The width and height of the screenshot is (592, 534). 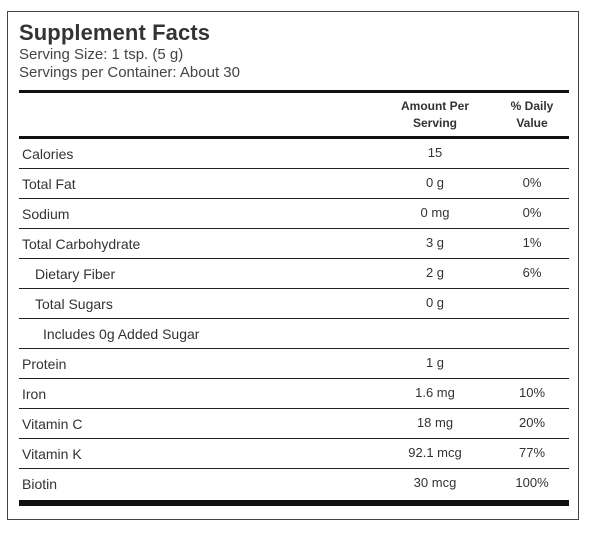 I want to click on header-rule, so click(x=294, y=137).